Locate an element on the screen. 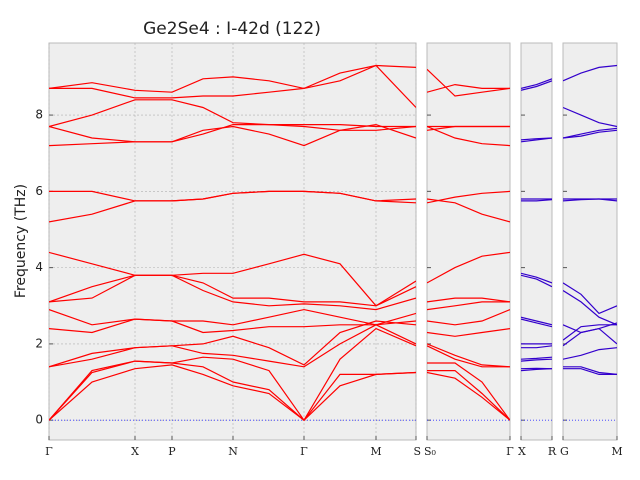 The width and height of the screenshot is (640, 480). x-tick-label: R is located at coordinates (552, 451).